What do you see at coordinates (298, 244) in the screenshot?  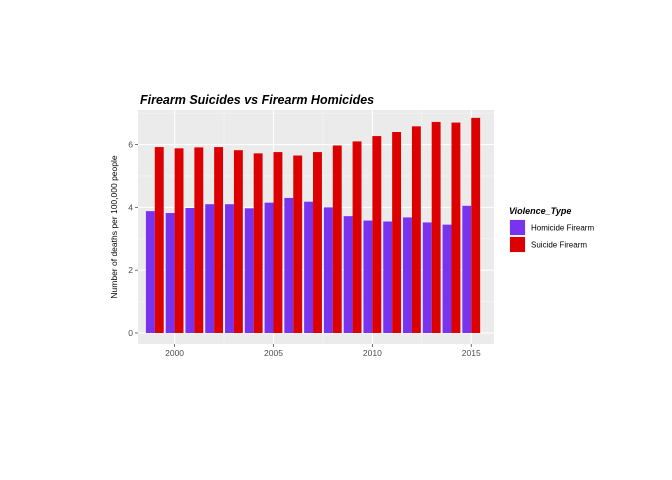 I see `bar-suicide-firearm-2006` at bounding box center [298, 244].